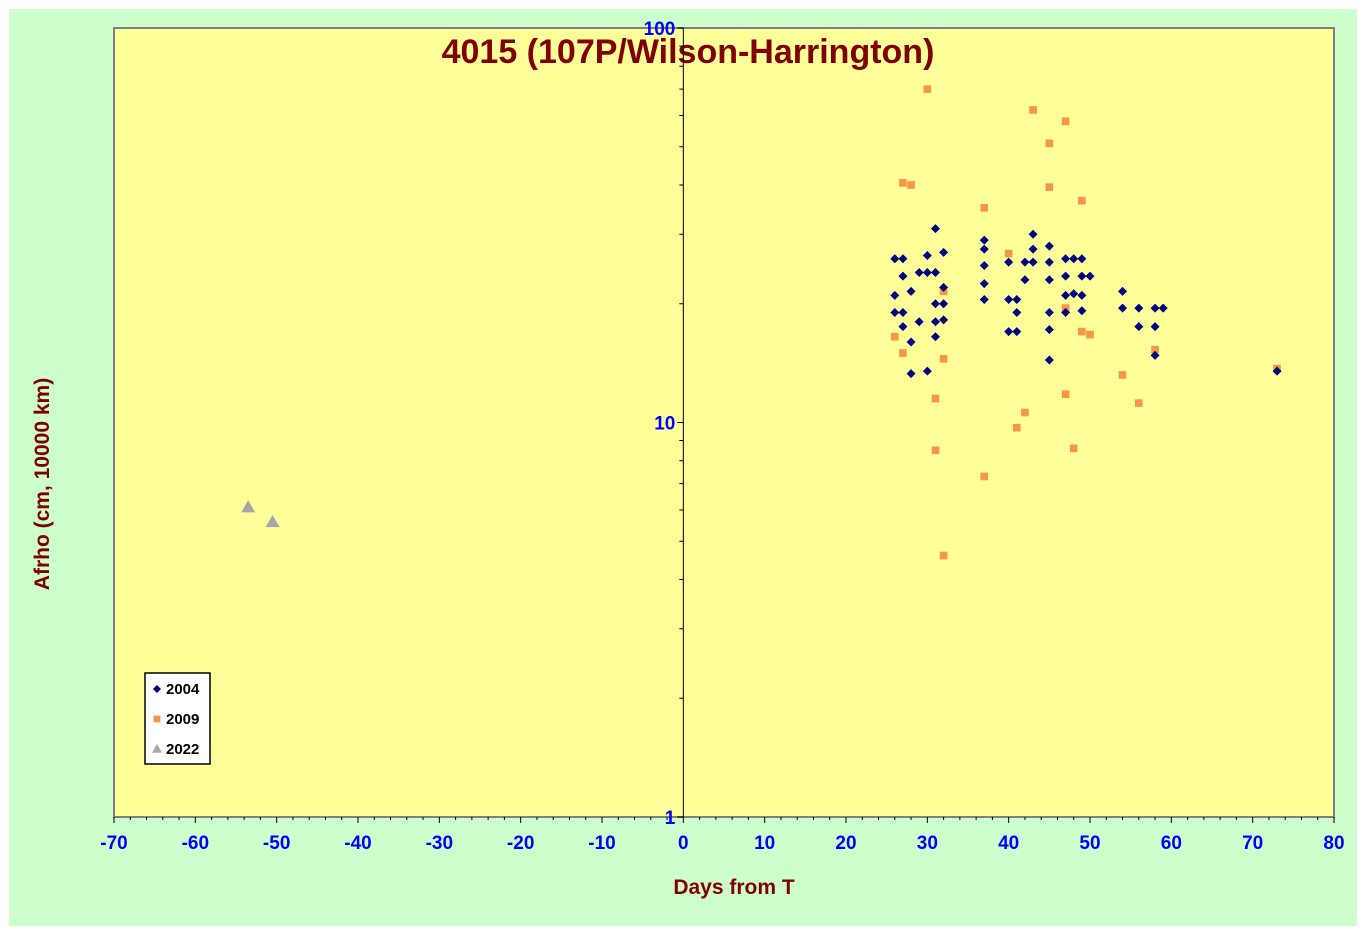  Describe the element at coordinates (734, 887) in the screenshot. I see `x-axis-title: Days from T` at that location.